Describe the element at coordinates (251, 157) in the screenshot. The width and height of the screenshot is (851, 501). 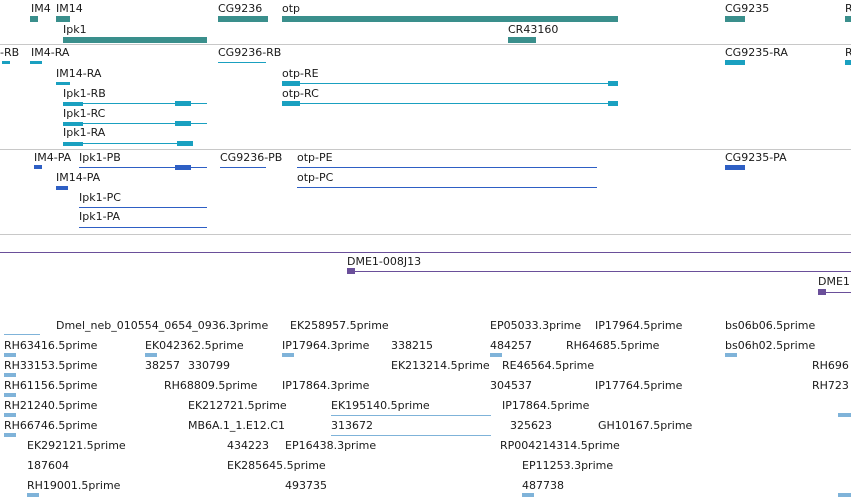
I see `protein-label: CG9236-PB` at that location.